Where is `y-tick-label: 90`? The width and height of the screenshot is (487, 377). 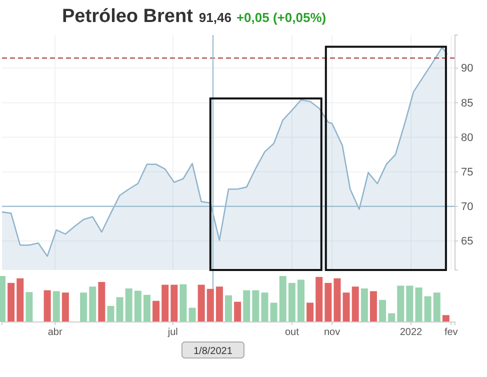 y-tick-label: 90 is located at coordinates (467, 68).